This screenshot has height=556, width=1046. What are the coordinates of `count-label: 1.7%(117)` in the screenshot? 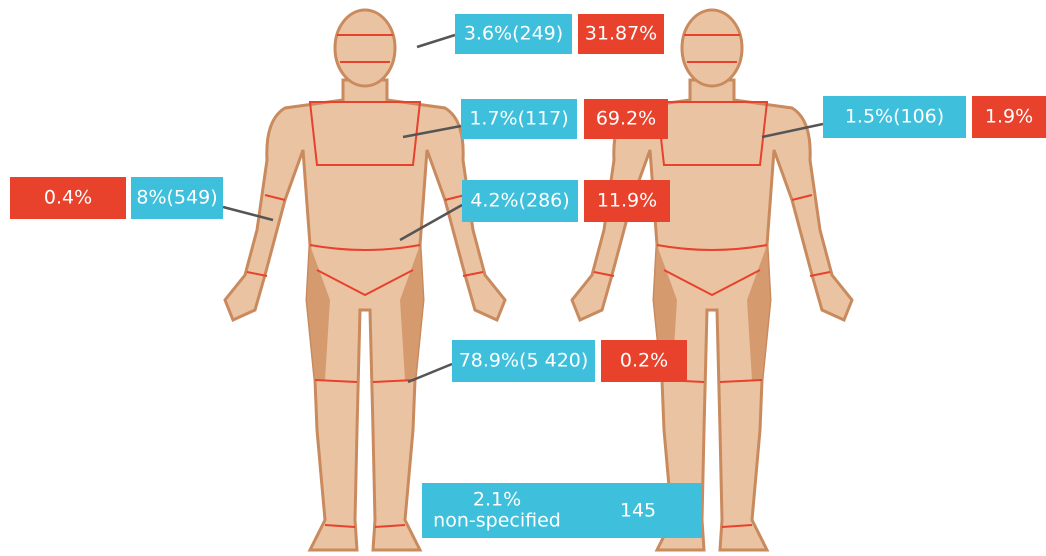 It's located at (518, 119).